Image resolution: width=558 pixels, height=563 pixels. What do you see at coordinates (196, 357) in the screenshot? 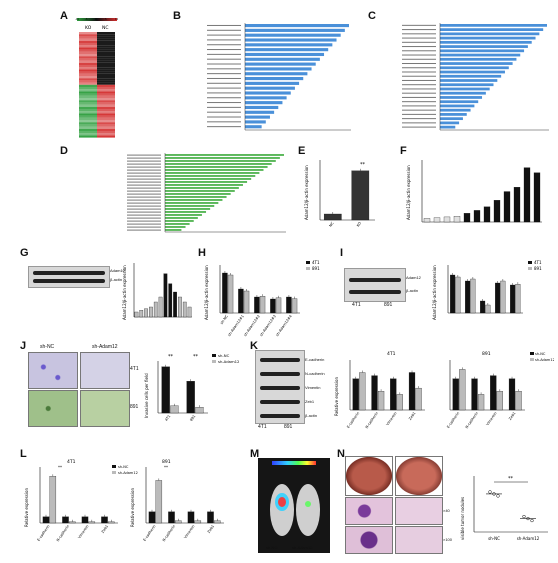
I see `j-significance: **` at bounding box center [196, 357].